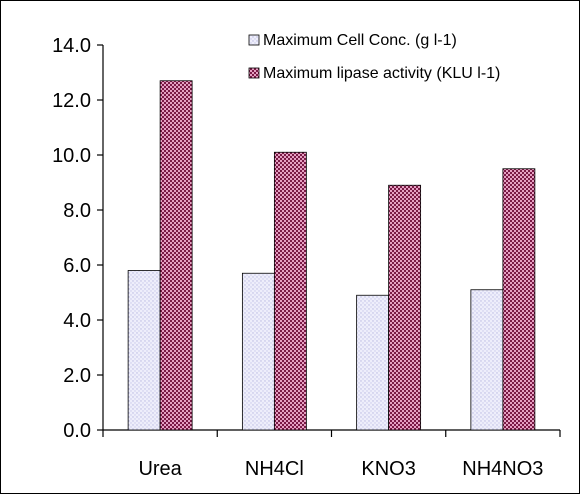 This screenshot has width=580, height=494. Describe the element at coordinates (388, 469) in the screenshot. I see `x-category-label: KNO3` at that location.